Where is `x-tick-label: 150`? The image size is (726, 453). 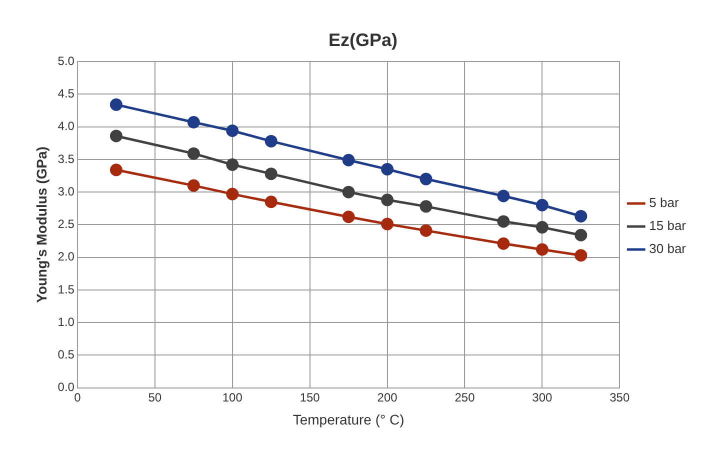
x-tick-label: 150 is located at coordinates (310, 397).